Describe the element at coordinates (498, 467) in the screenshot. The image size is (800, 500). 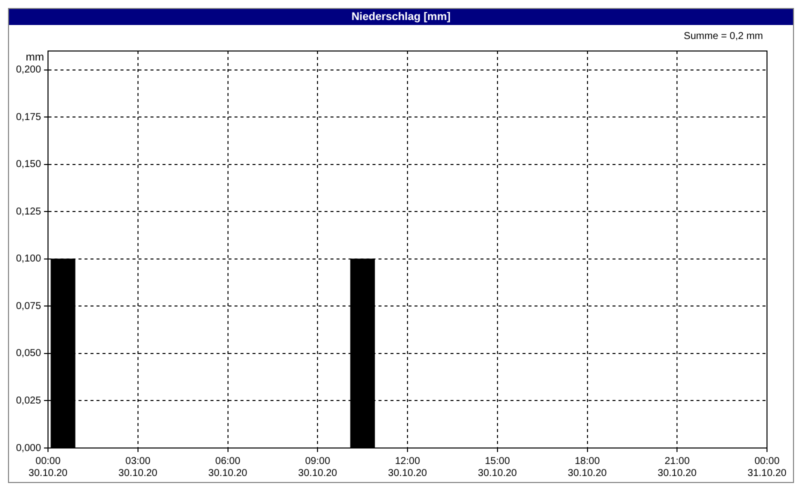
I see `x-tick-label: 15:00 30.10.20` at that location.